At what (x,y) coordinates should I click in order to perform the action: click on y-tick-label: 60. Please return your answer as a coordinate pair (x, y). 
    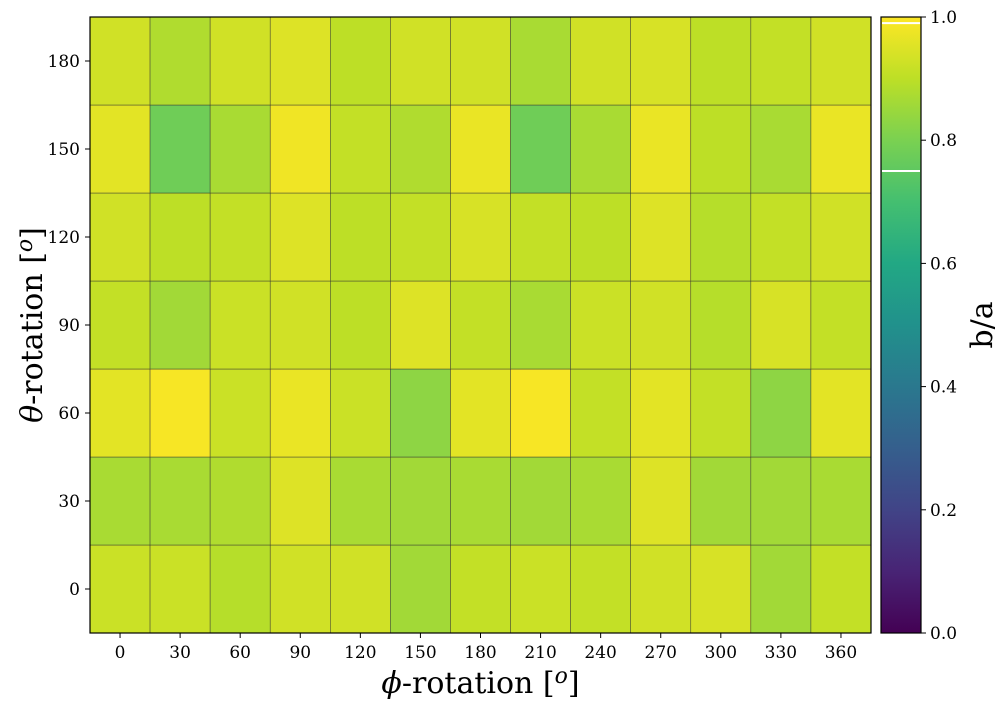
    Looking at the image, I should click on (69, 414).